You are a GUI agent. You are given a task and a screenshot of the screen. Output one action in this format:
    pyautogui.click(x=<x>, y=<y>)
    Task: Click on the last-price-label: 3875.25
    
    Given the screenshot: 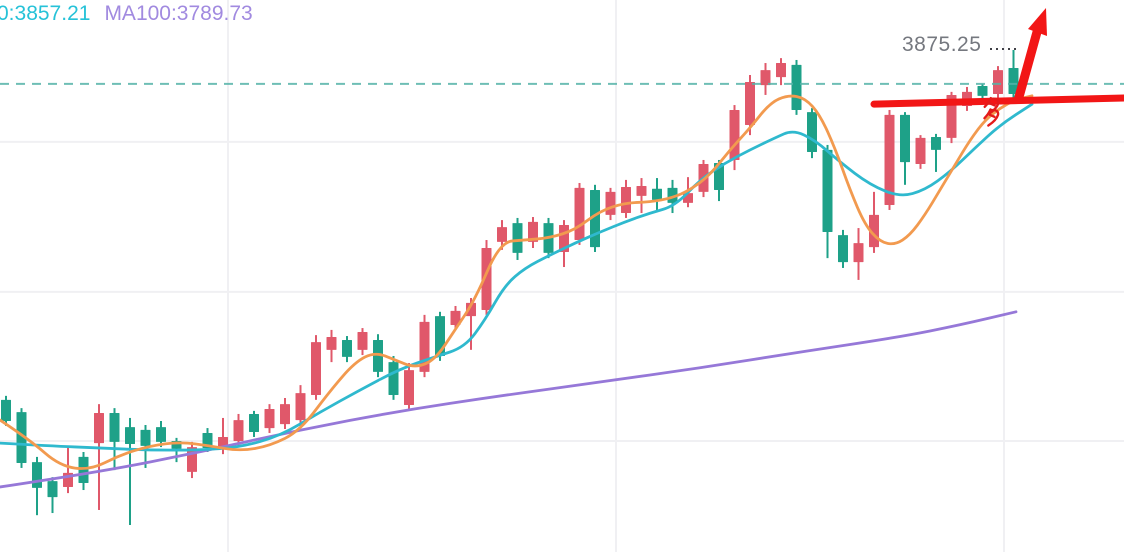 What is the action you would take?
    pyautogui.click(x=942, y=44)
    